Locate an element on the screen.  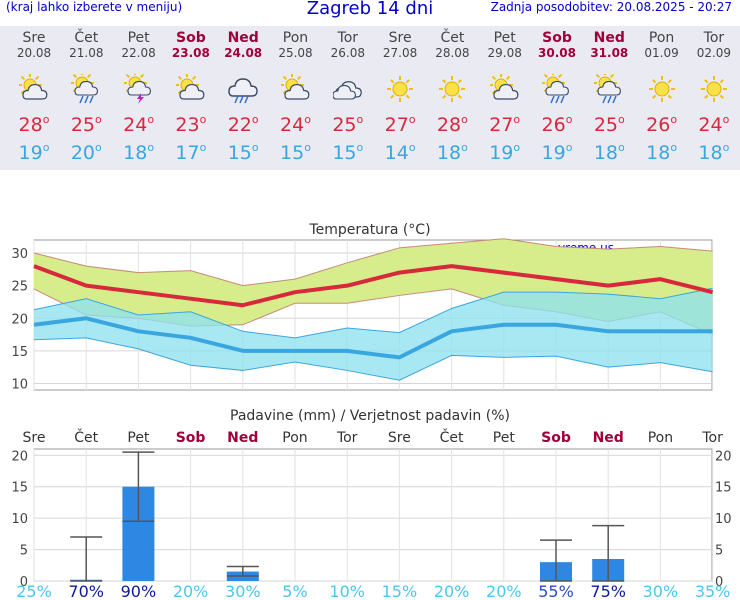
day-name: Tor is located at coordinates (348, 38).